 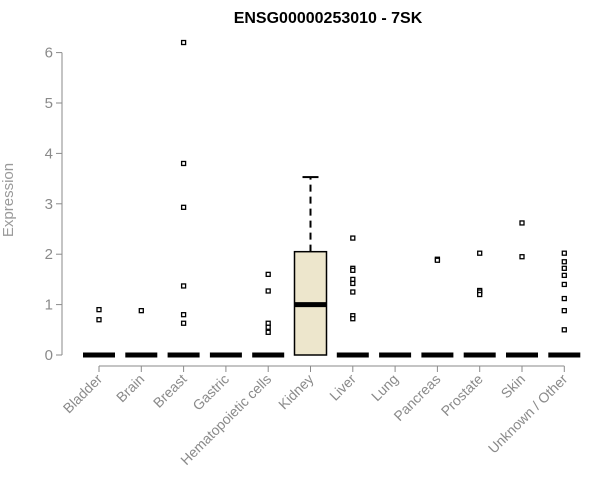 I want to click on x-tick-label: Lung, so click(x=384, y=387).